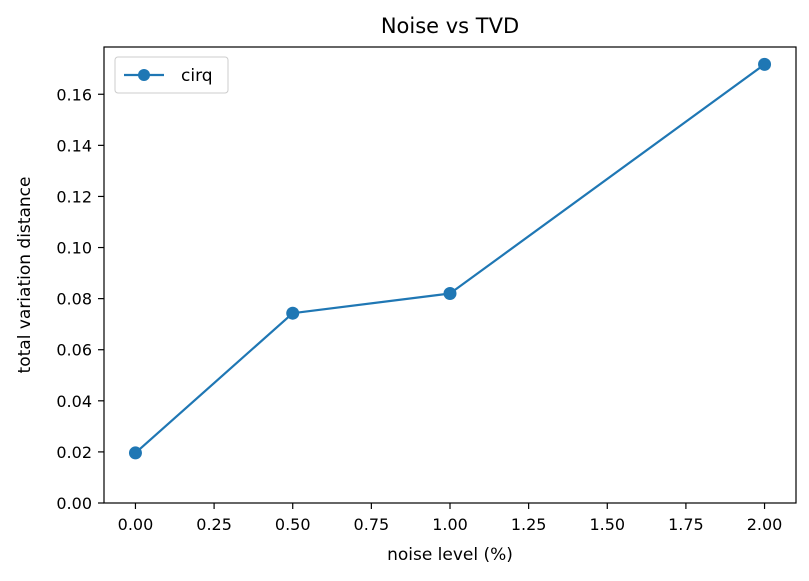  What do you see at coordinates (214, 524) in the screenshot?
I see `x-tick-label: 0.25` at bounding box center [214, 524].